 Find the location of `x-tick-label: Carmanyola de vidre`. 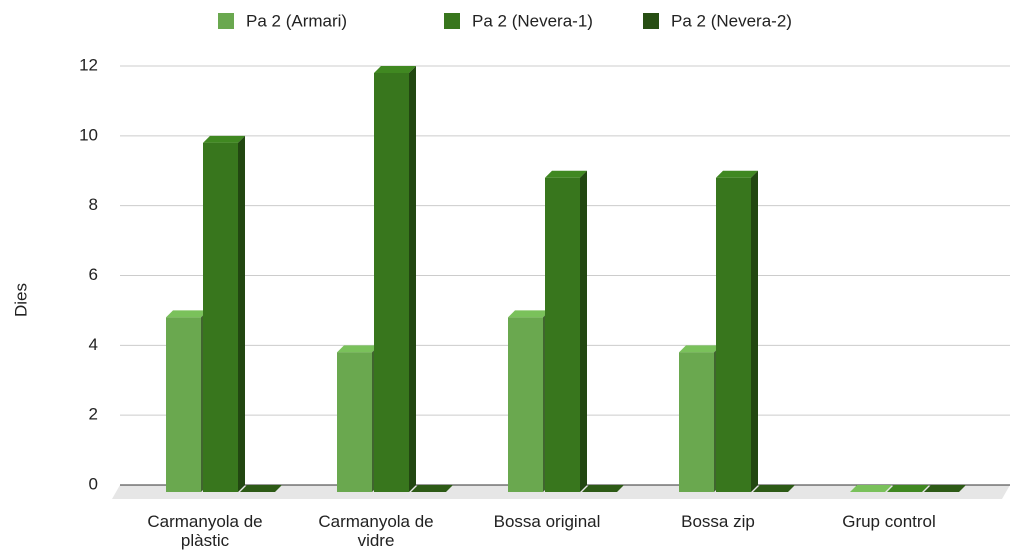

x-tick-label: Carmanyola de vidre is located at coordinates (376, 531).